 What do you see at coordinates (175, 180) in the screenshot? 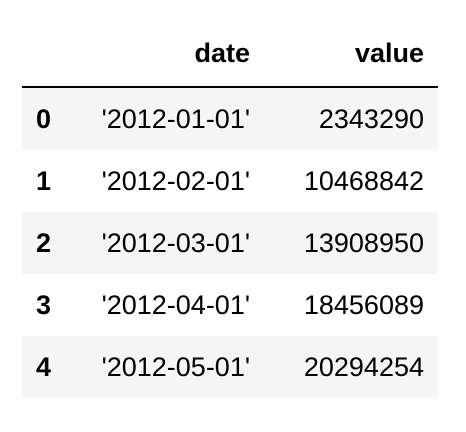
I see `date-cell: '2012-02-01'` at bounding box center [175, 180].